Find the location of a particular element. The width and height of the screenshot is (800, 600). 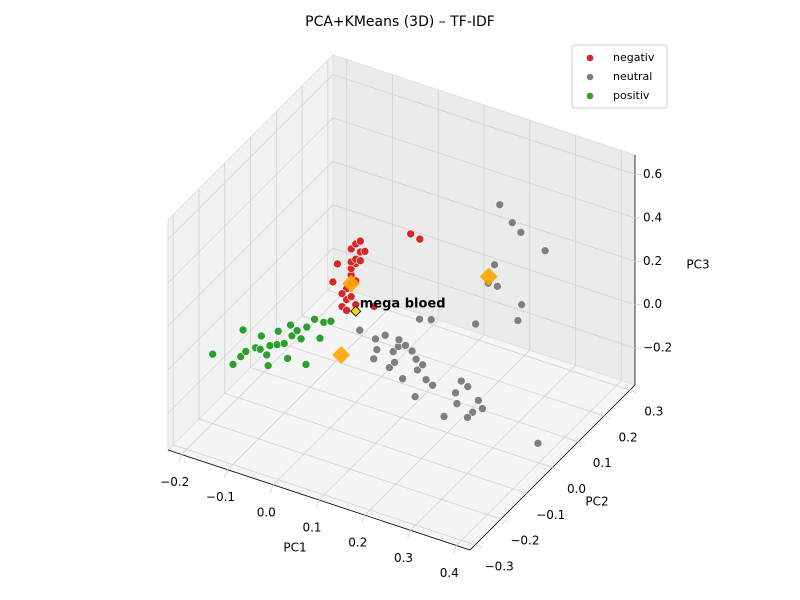

x-tick-label: 0.0 is located at coordinates (266, 512).